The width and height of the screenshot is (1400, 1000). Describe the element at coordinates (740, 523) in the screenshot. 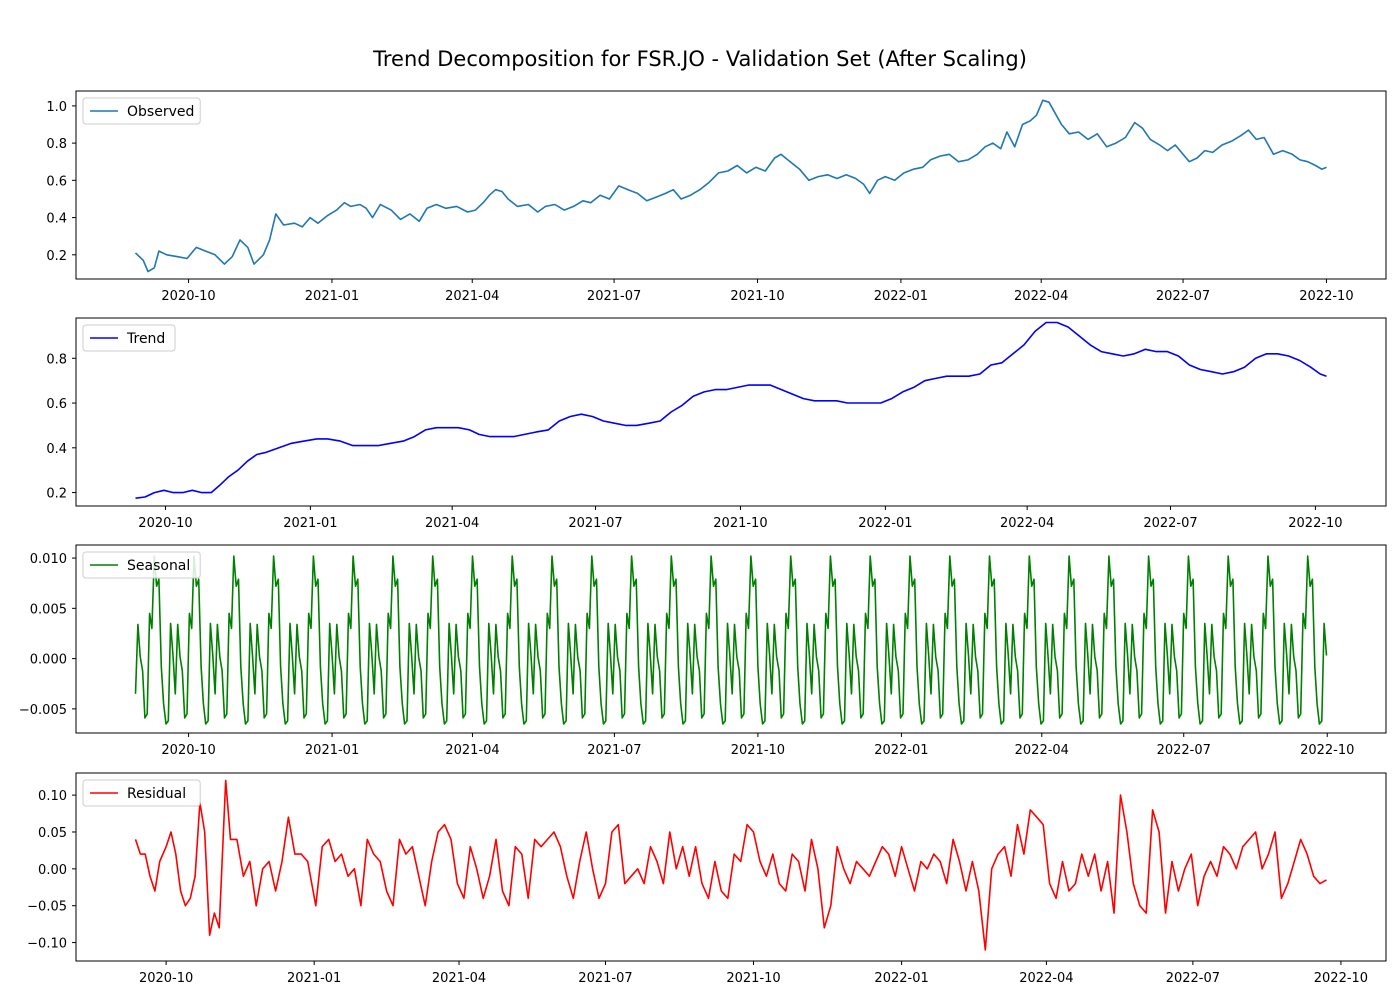

I see `trend-xtick-label: 2021-10` at that location.